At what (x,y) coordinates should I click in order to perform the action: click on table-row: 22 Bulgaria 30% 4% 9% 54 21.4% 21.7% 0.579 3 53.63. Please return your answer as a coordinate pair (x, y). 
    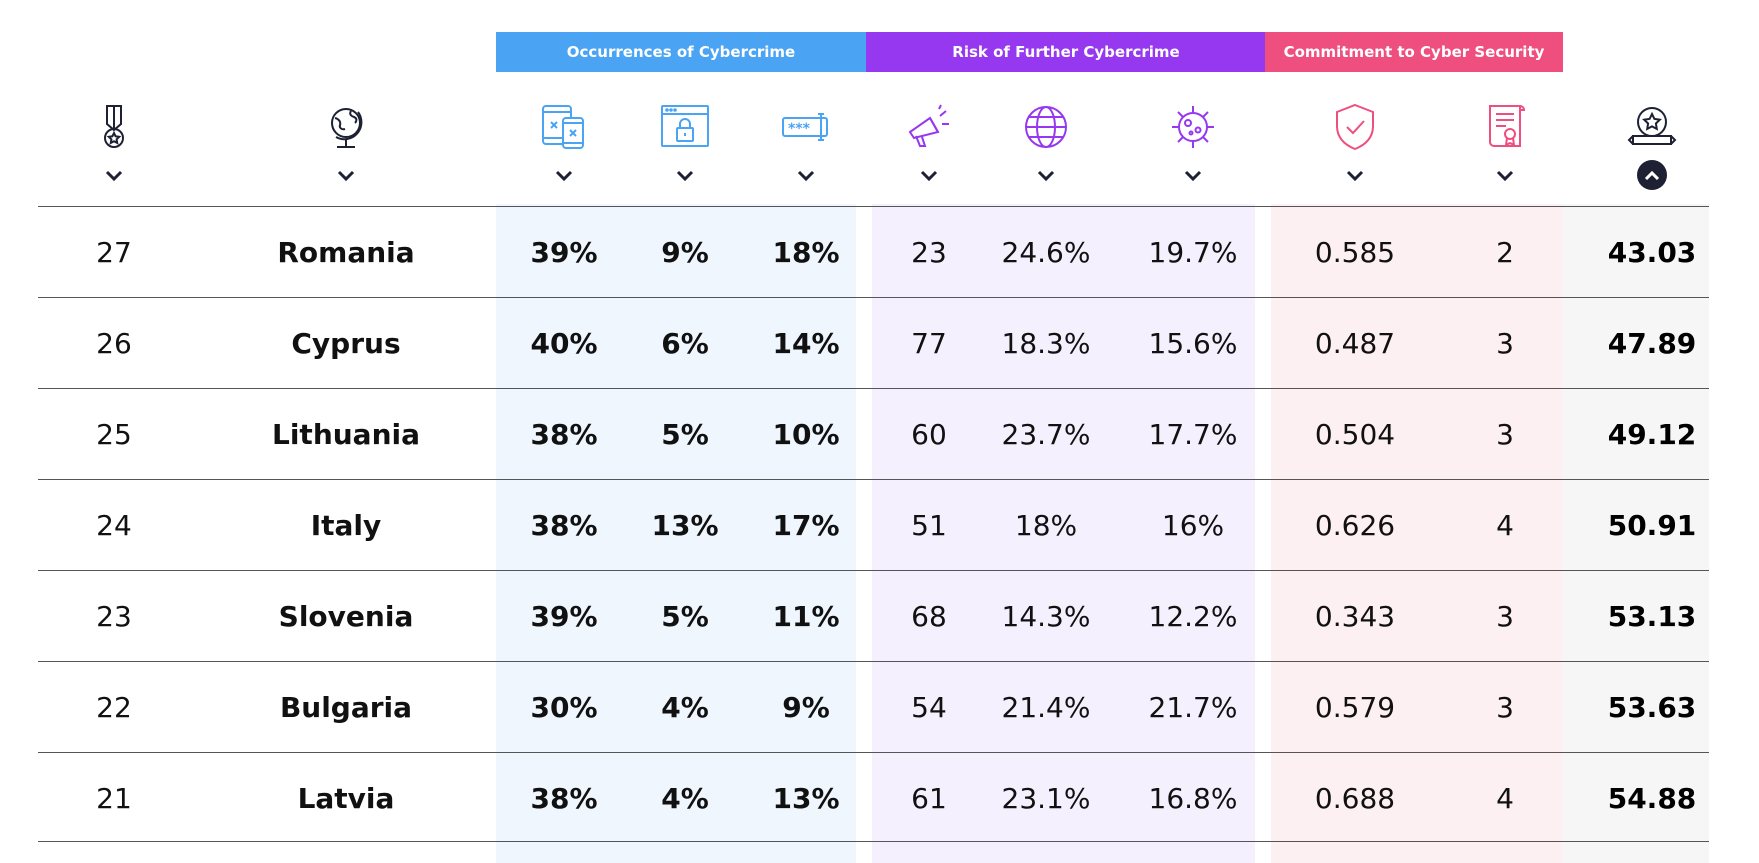
    Looking at the image, I should click on (873, 707).